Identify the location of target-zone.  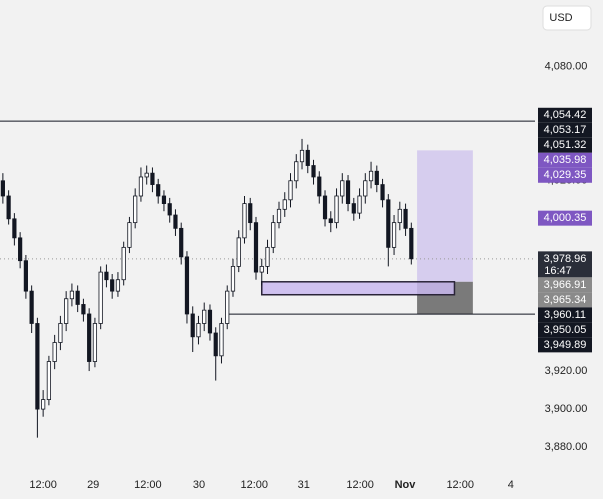
(445, 216).